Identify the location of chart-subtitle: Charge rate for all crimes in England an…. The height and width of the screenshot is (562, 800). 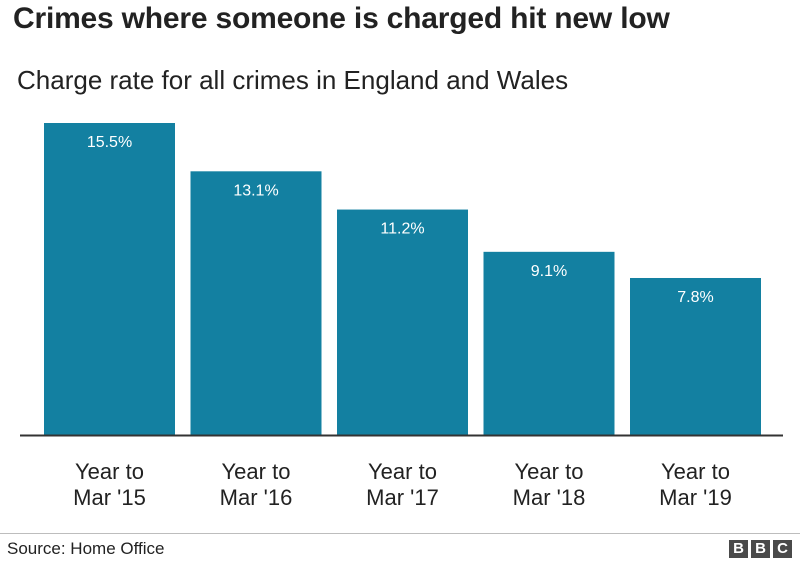
(293, 80).